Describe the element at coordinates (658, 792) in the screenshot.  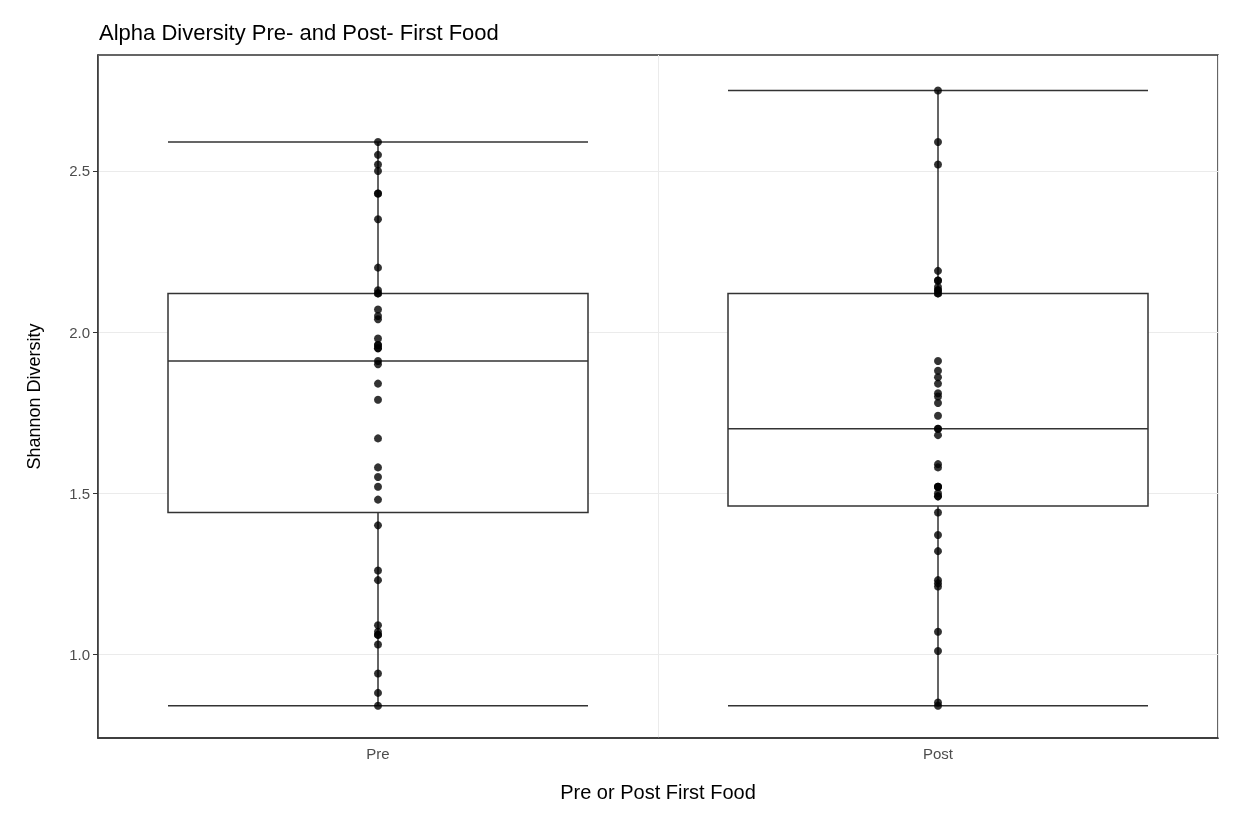
I see `x-axis-title: Pre or Post First Food` at that location.